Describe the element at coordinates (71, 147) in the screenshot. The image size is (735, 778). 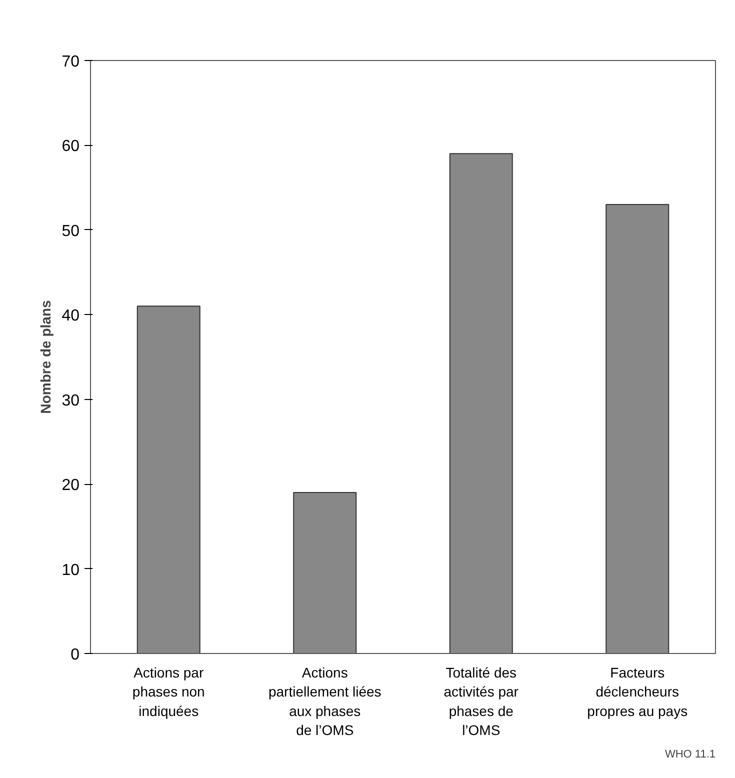
I see `y-tick-label: 60` at that location.